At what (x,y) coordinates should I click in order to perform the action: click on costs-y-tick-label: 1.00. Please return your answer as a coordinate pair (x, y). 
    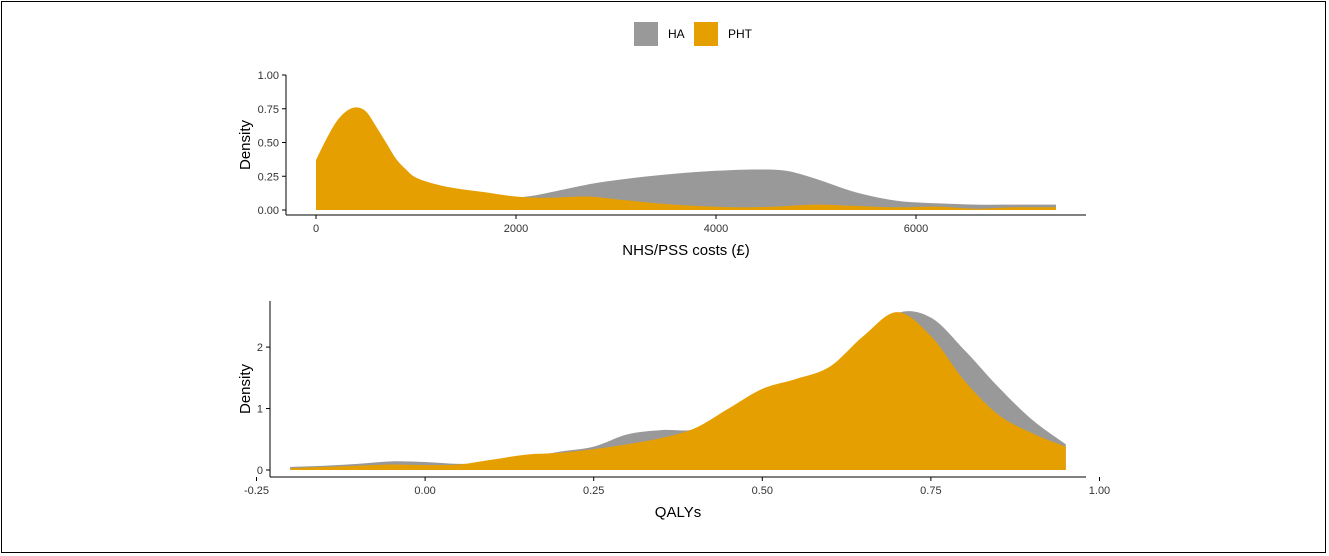
    Looking at the image, I should click on (268, 76).